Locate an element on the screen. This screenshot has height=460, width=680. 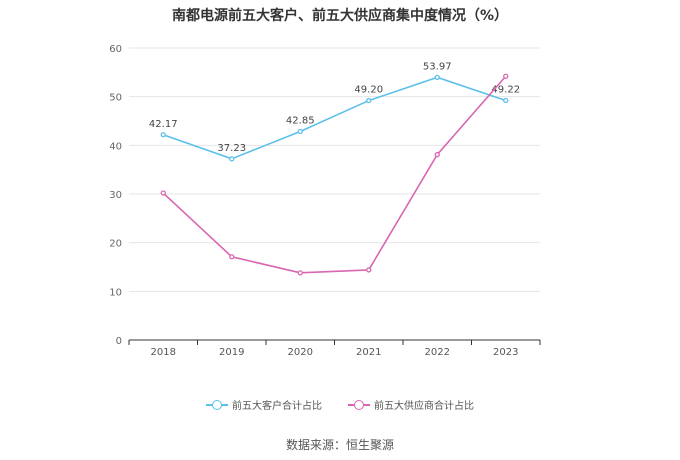
y-tick-label: 40 is located at coordinates (115, 146).